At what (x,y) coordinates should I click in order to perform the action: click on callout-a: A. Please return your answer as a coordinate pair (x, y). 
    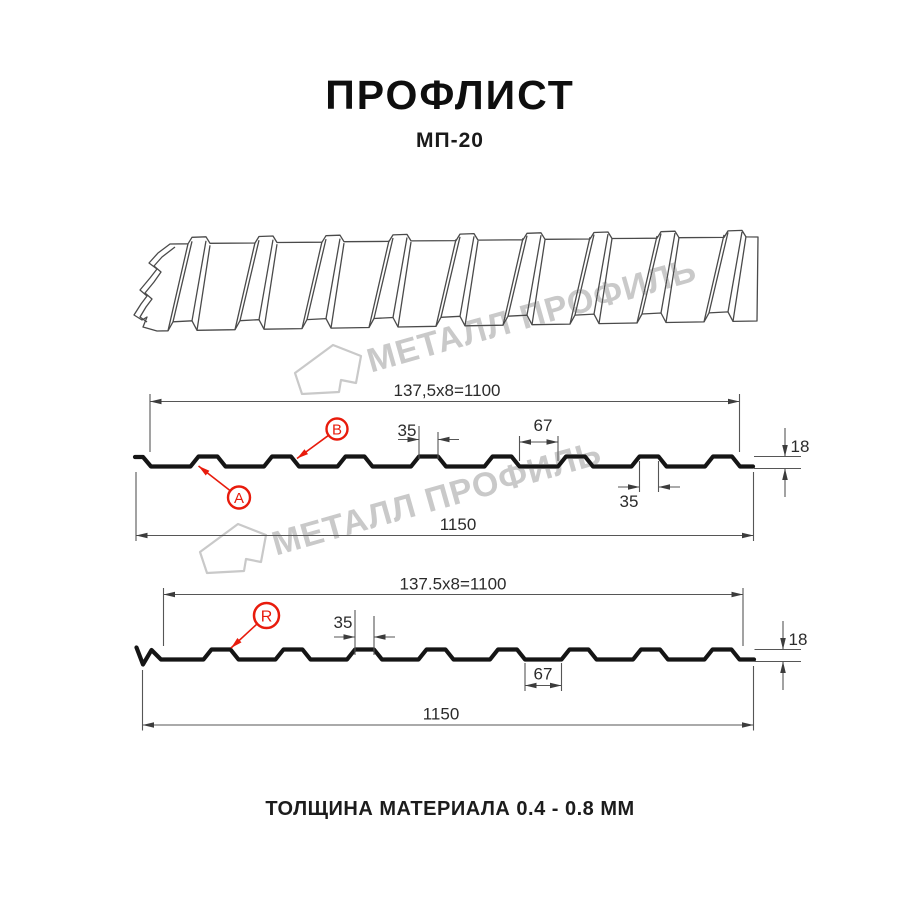
    Looking at the image, I should click on (225, 487).